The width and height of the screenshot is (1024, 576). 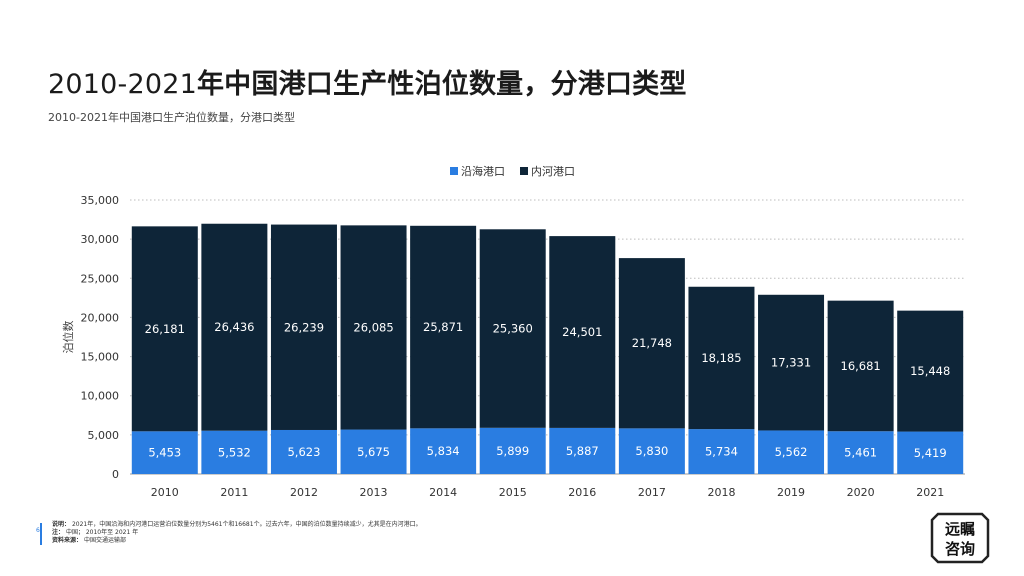 I want to click on data-label-coastal: 5,453, so click(x=164, y=453).